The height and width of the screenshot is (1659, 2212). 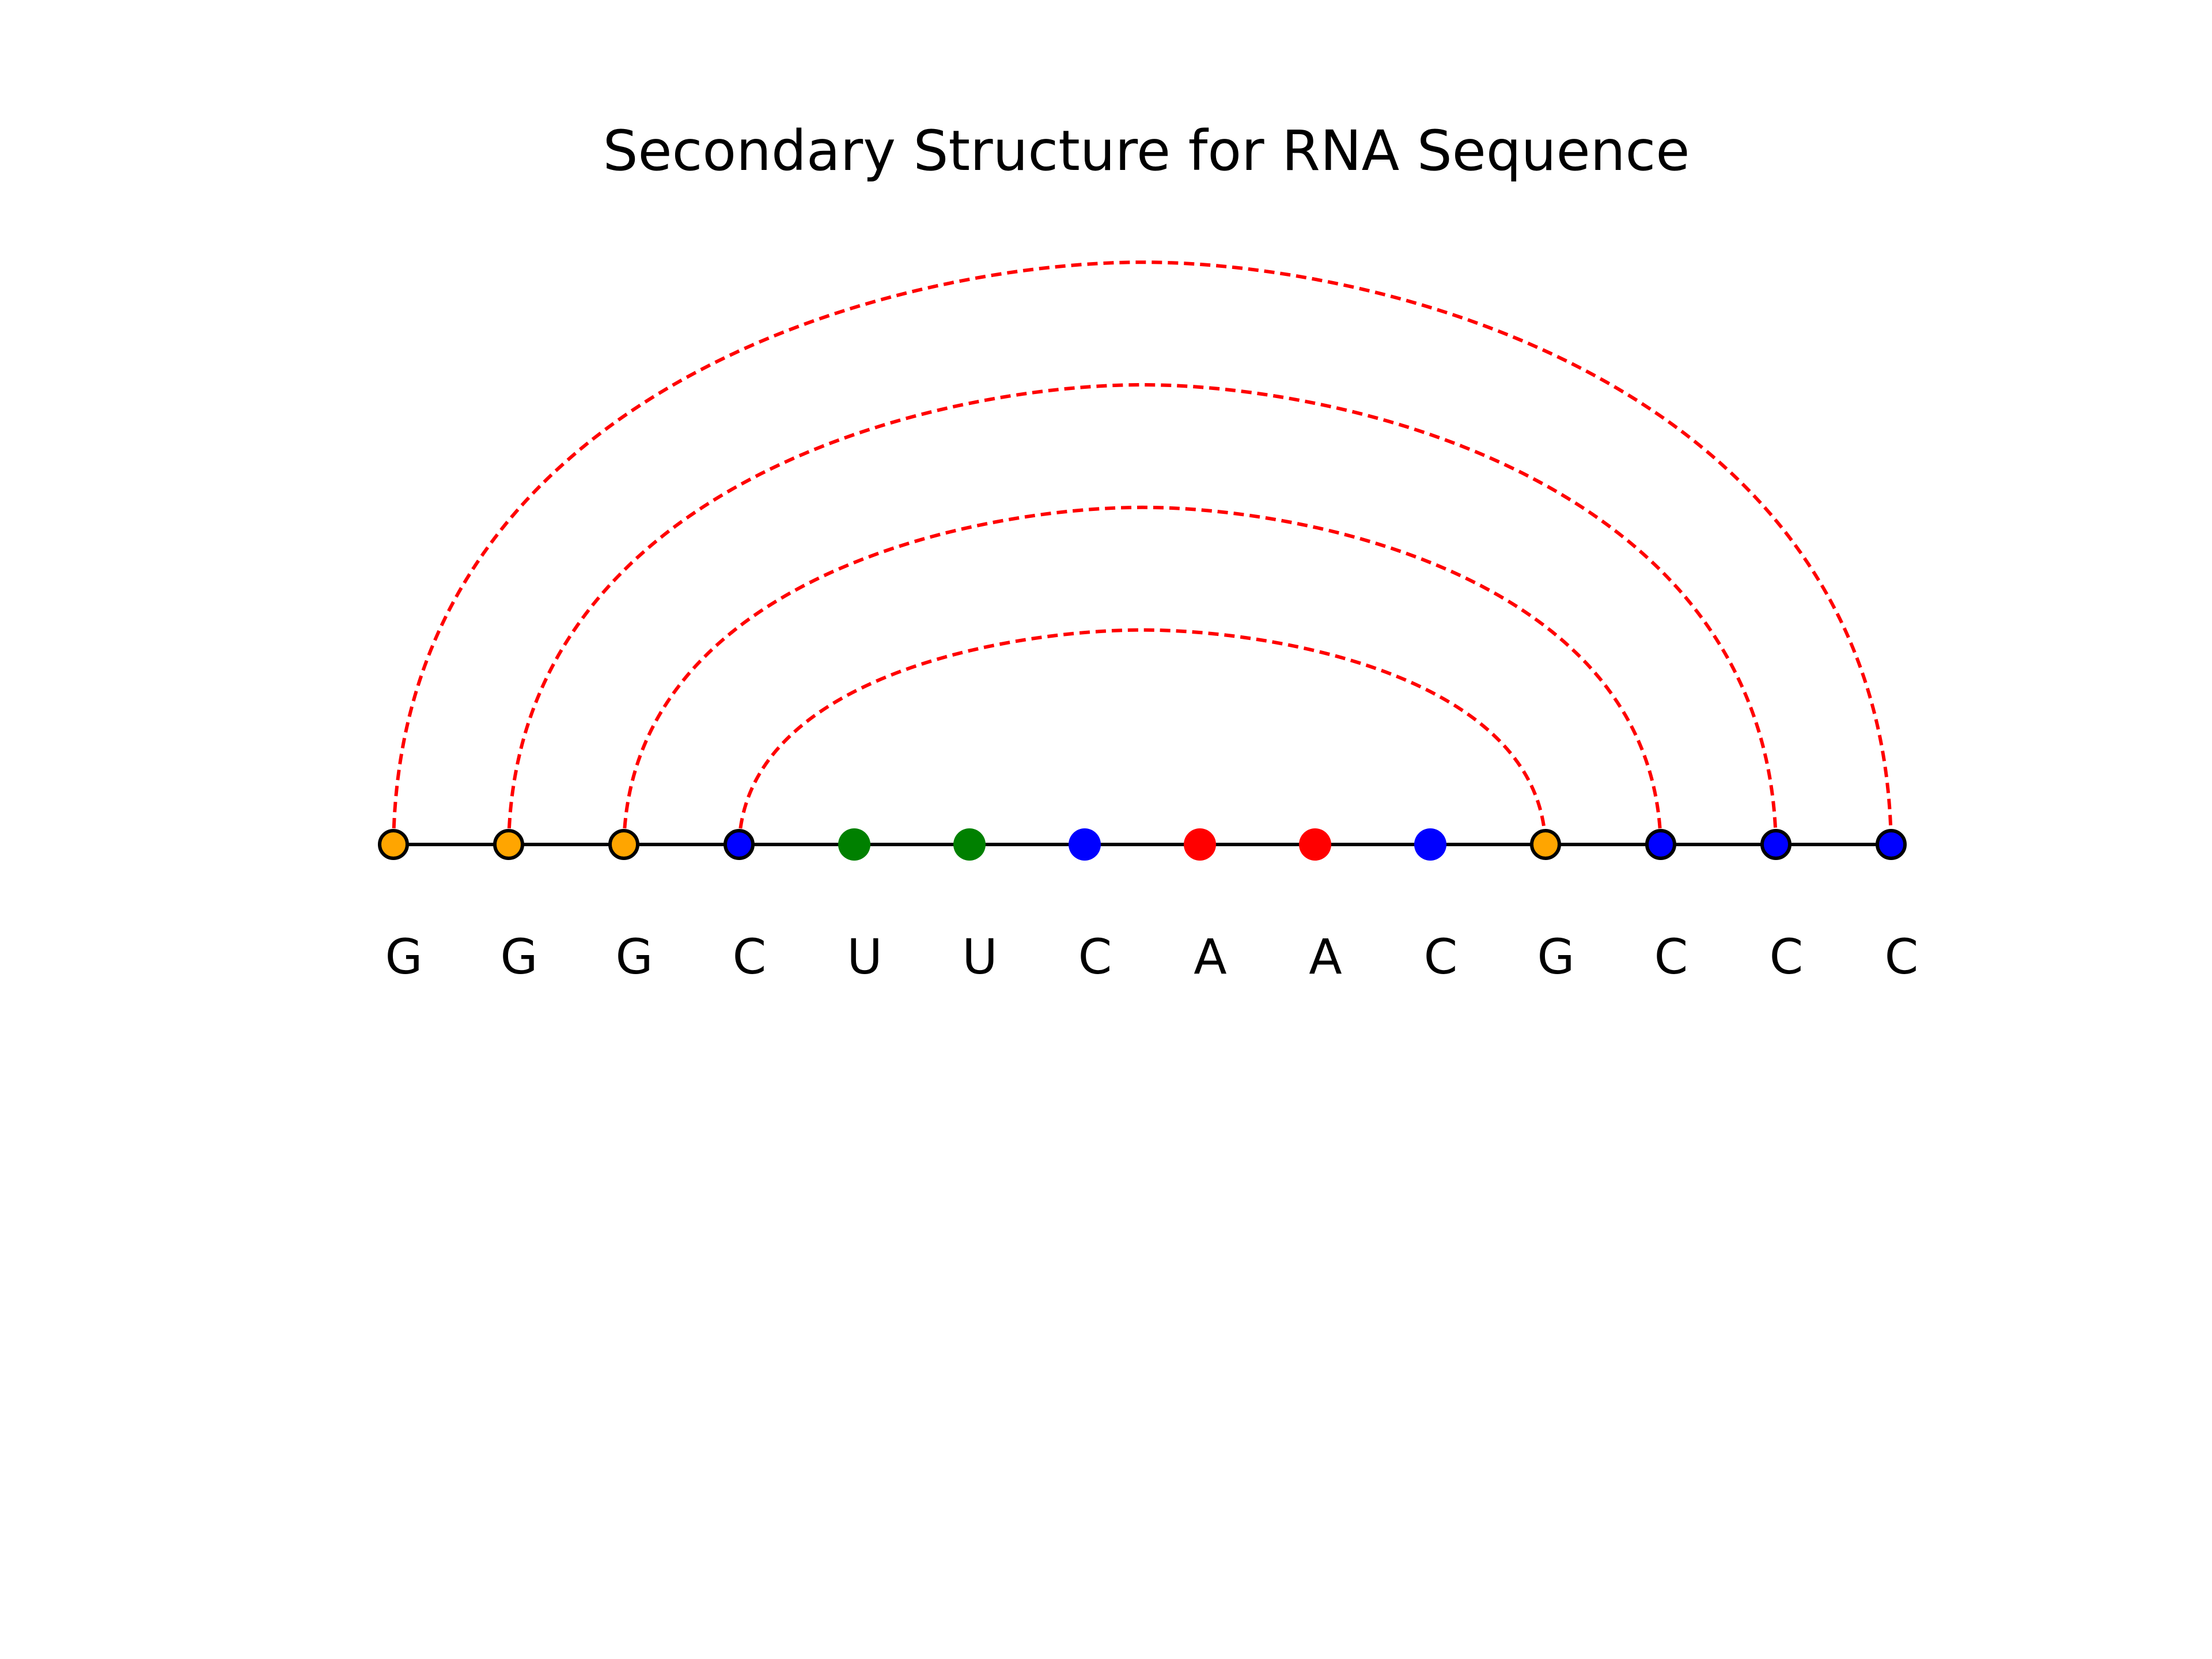 What do you see at coordinates (1142, 844) in the screenshot?
I see `nucleotide-nodes` at bounding box center [1142, 844].